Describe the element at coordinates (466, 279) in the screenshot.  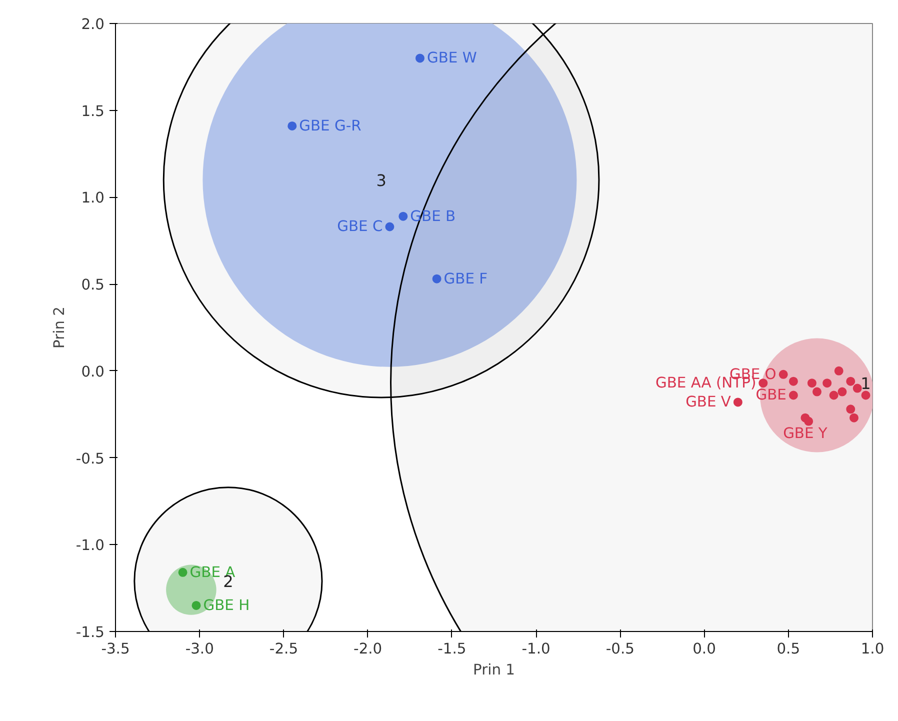
I see `data-label: GBE F` at that location.